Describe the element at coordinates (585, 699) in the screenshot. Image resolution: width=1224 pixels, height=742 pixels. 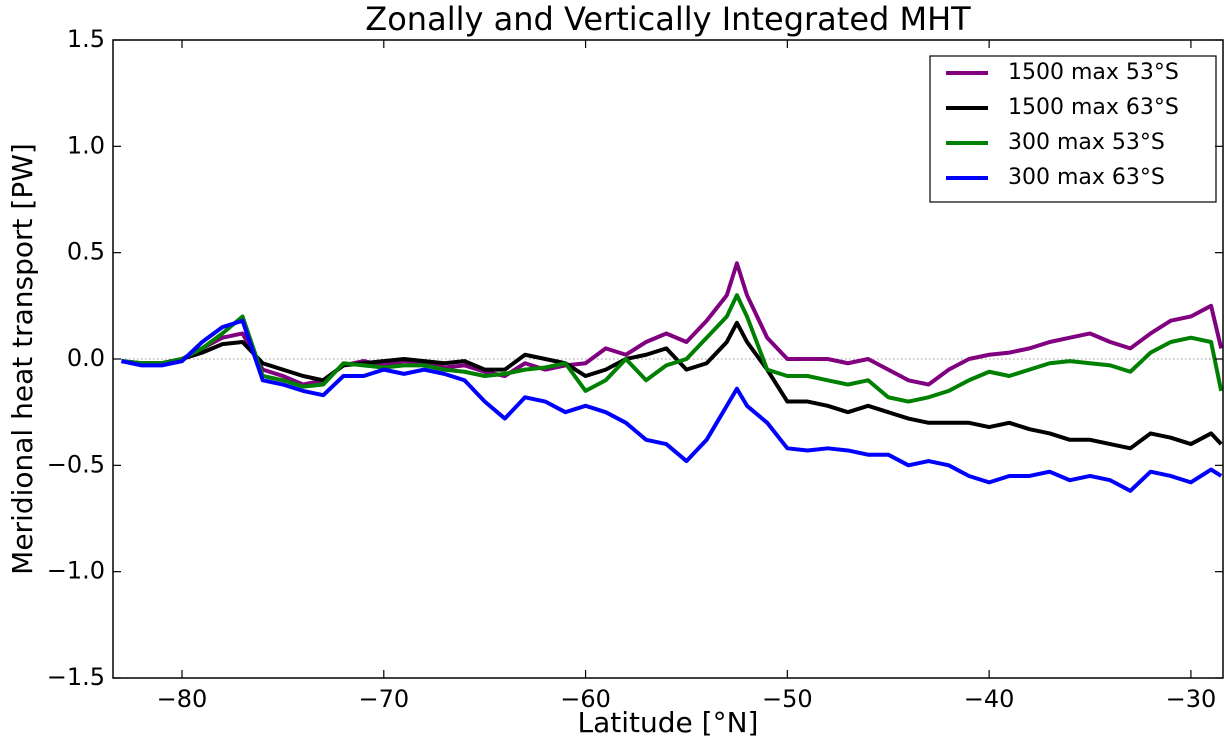
I see `x-tick-label: −60` at that location.